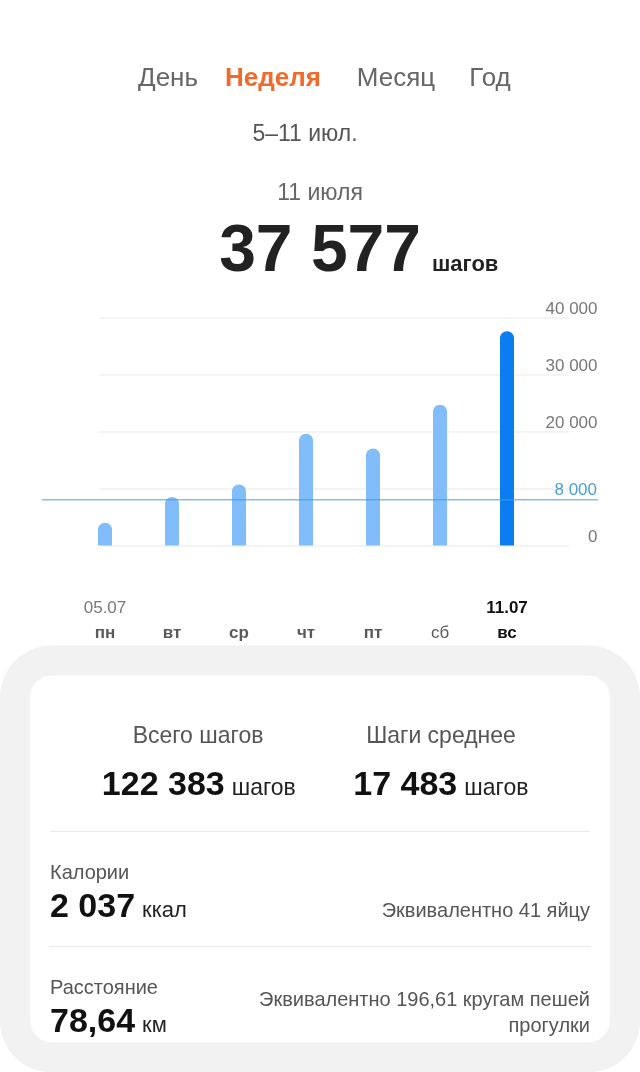 The width and height of the screenshot is (640, 1072). Describe the element at coordinates (273, 77) in the screenshot. I see `text: Неделя` at that location.